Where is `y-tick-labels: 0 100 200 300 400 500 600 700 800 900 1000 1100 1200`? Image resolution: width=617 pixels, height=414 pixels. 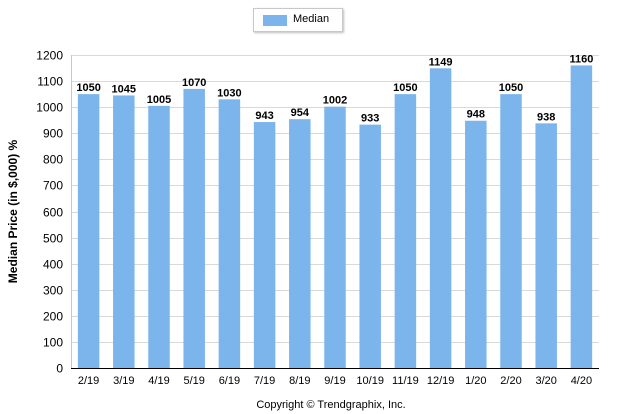
y-tick-labels: 0 100 200 300 400 500 600 700 800 900 1000 1100 1200 is located at coordinates (49, 212).